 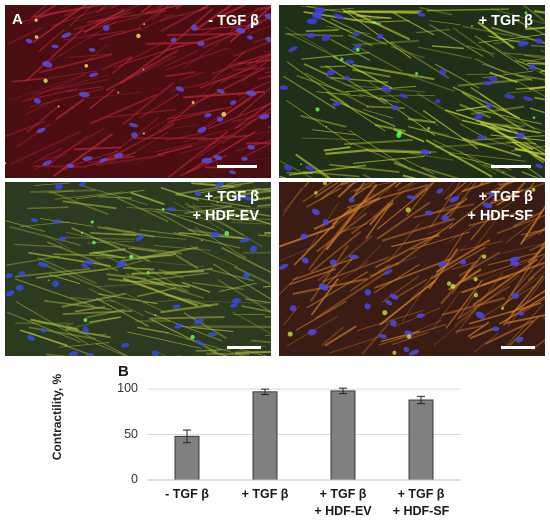 What do you see at coordinates (225, 216) in the screenshot?
I see `condition-line: + HDF-EV` at bounding box center [225, 216].